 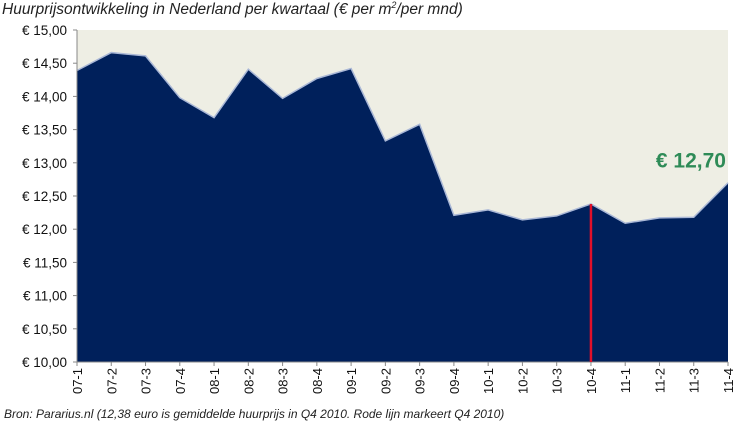 I want to click on x-tick-label: 10-1, so click(x=488, y=381).